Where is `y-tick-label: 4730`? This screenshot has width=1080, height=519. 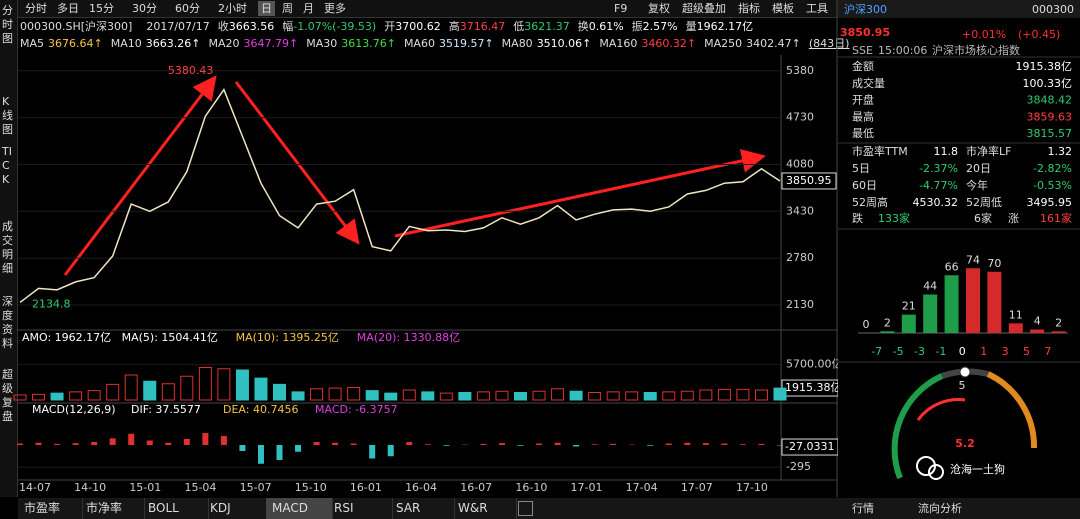 y-tick-label: 4730 is located at coordinates (800, 117).